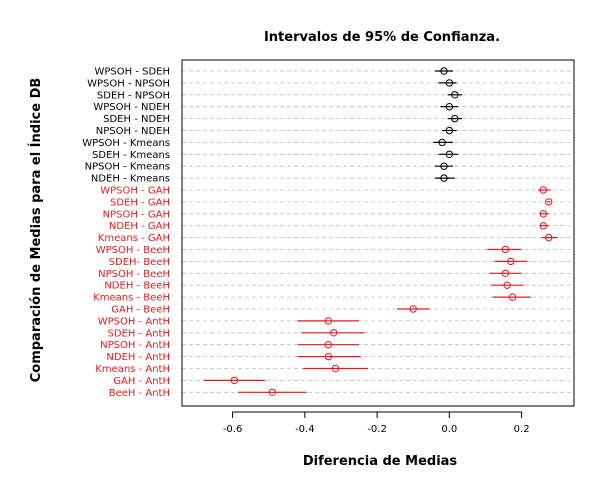 Image resolution: width=600 pixels, height=480 pixels. Describe the element at coordinates (139, 393) in the screenshot. I see `comparison-label: BeeH - AntH` at that location.